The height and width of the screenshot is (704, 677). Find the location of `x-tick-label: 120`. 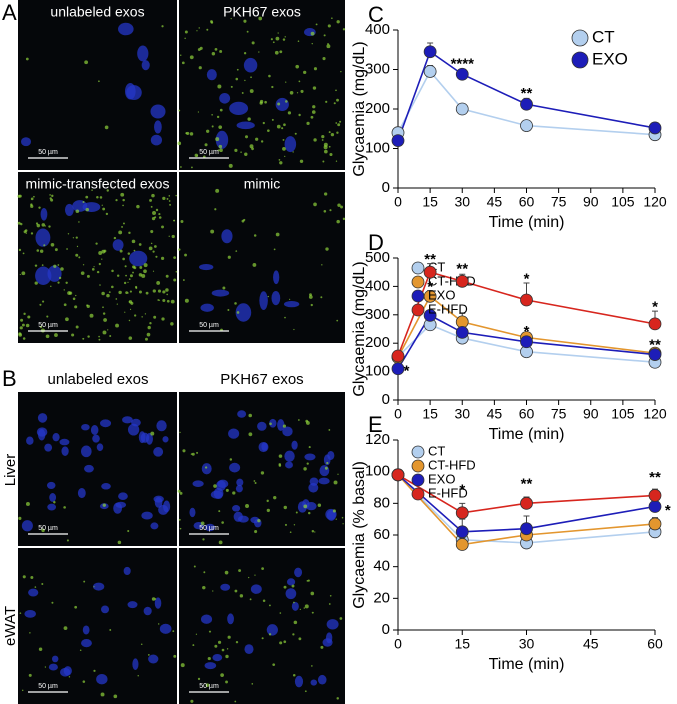

x-tick-label: 120 is located at coordinates (655, 414).